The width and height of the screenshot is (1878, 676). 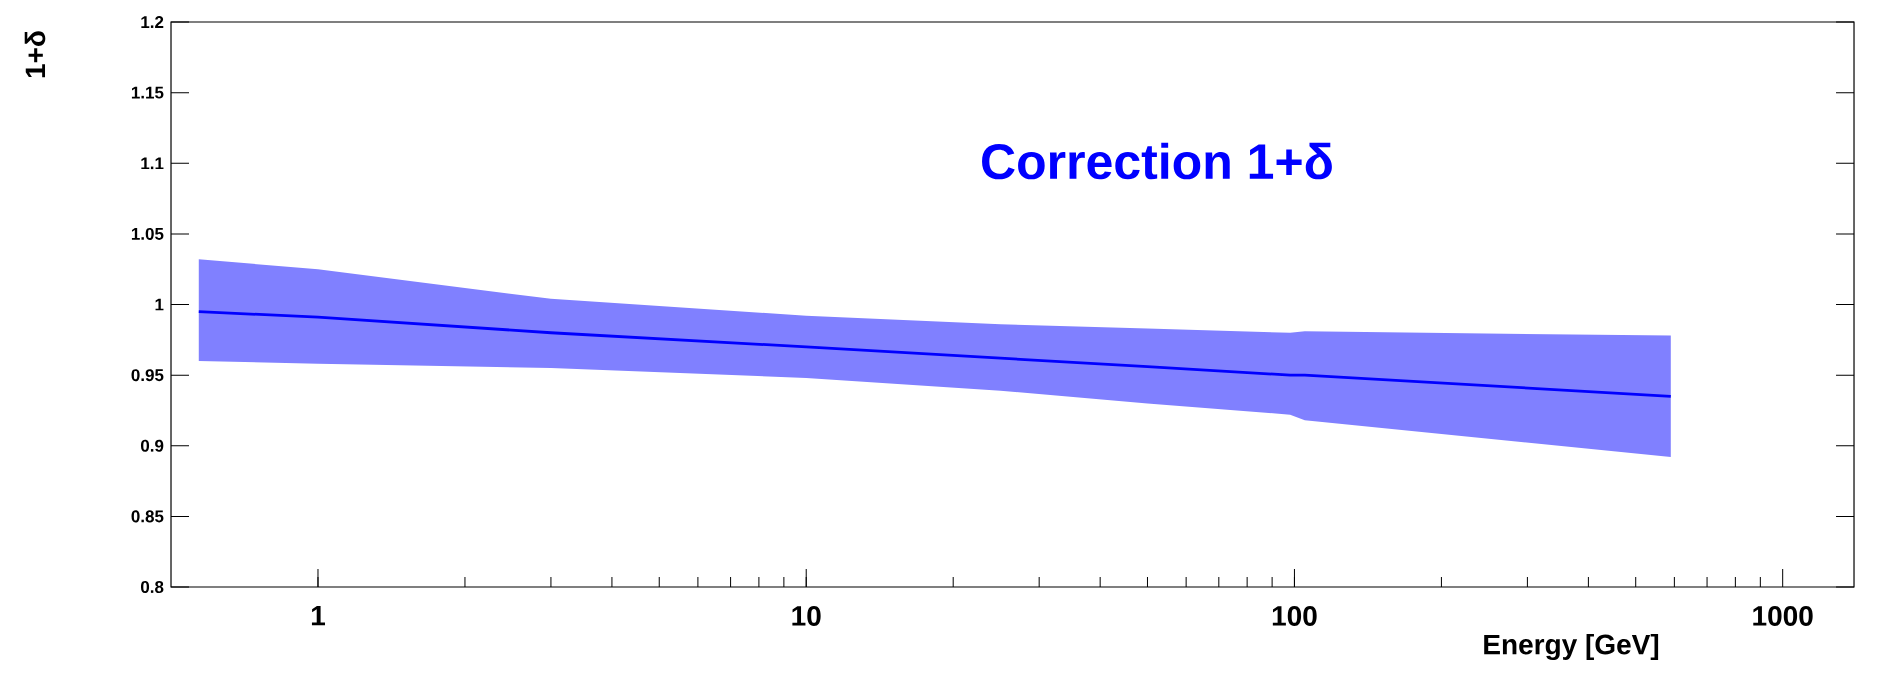 What do you see at coordinates (147, 516) in the screenshot?
I see `y-tick-label: 0.85` at bounding box center [147, 516].